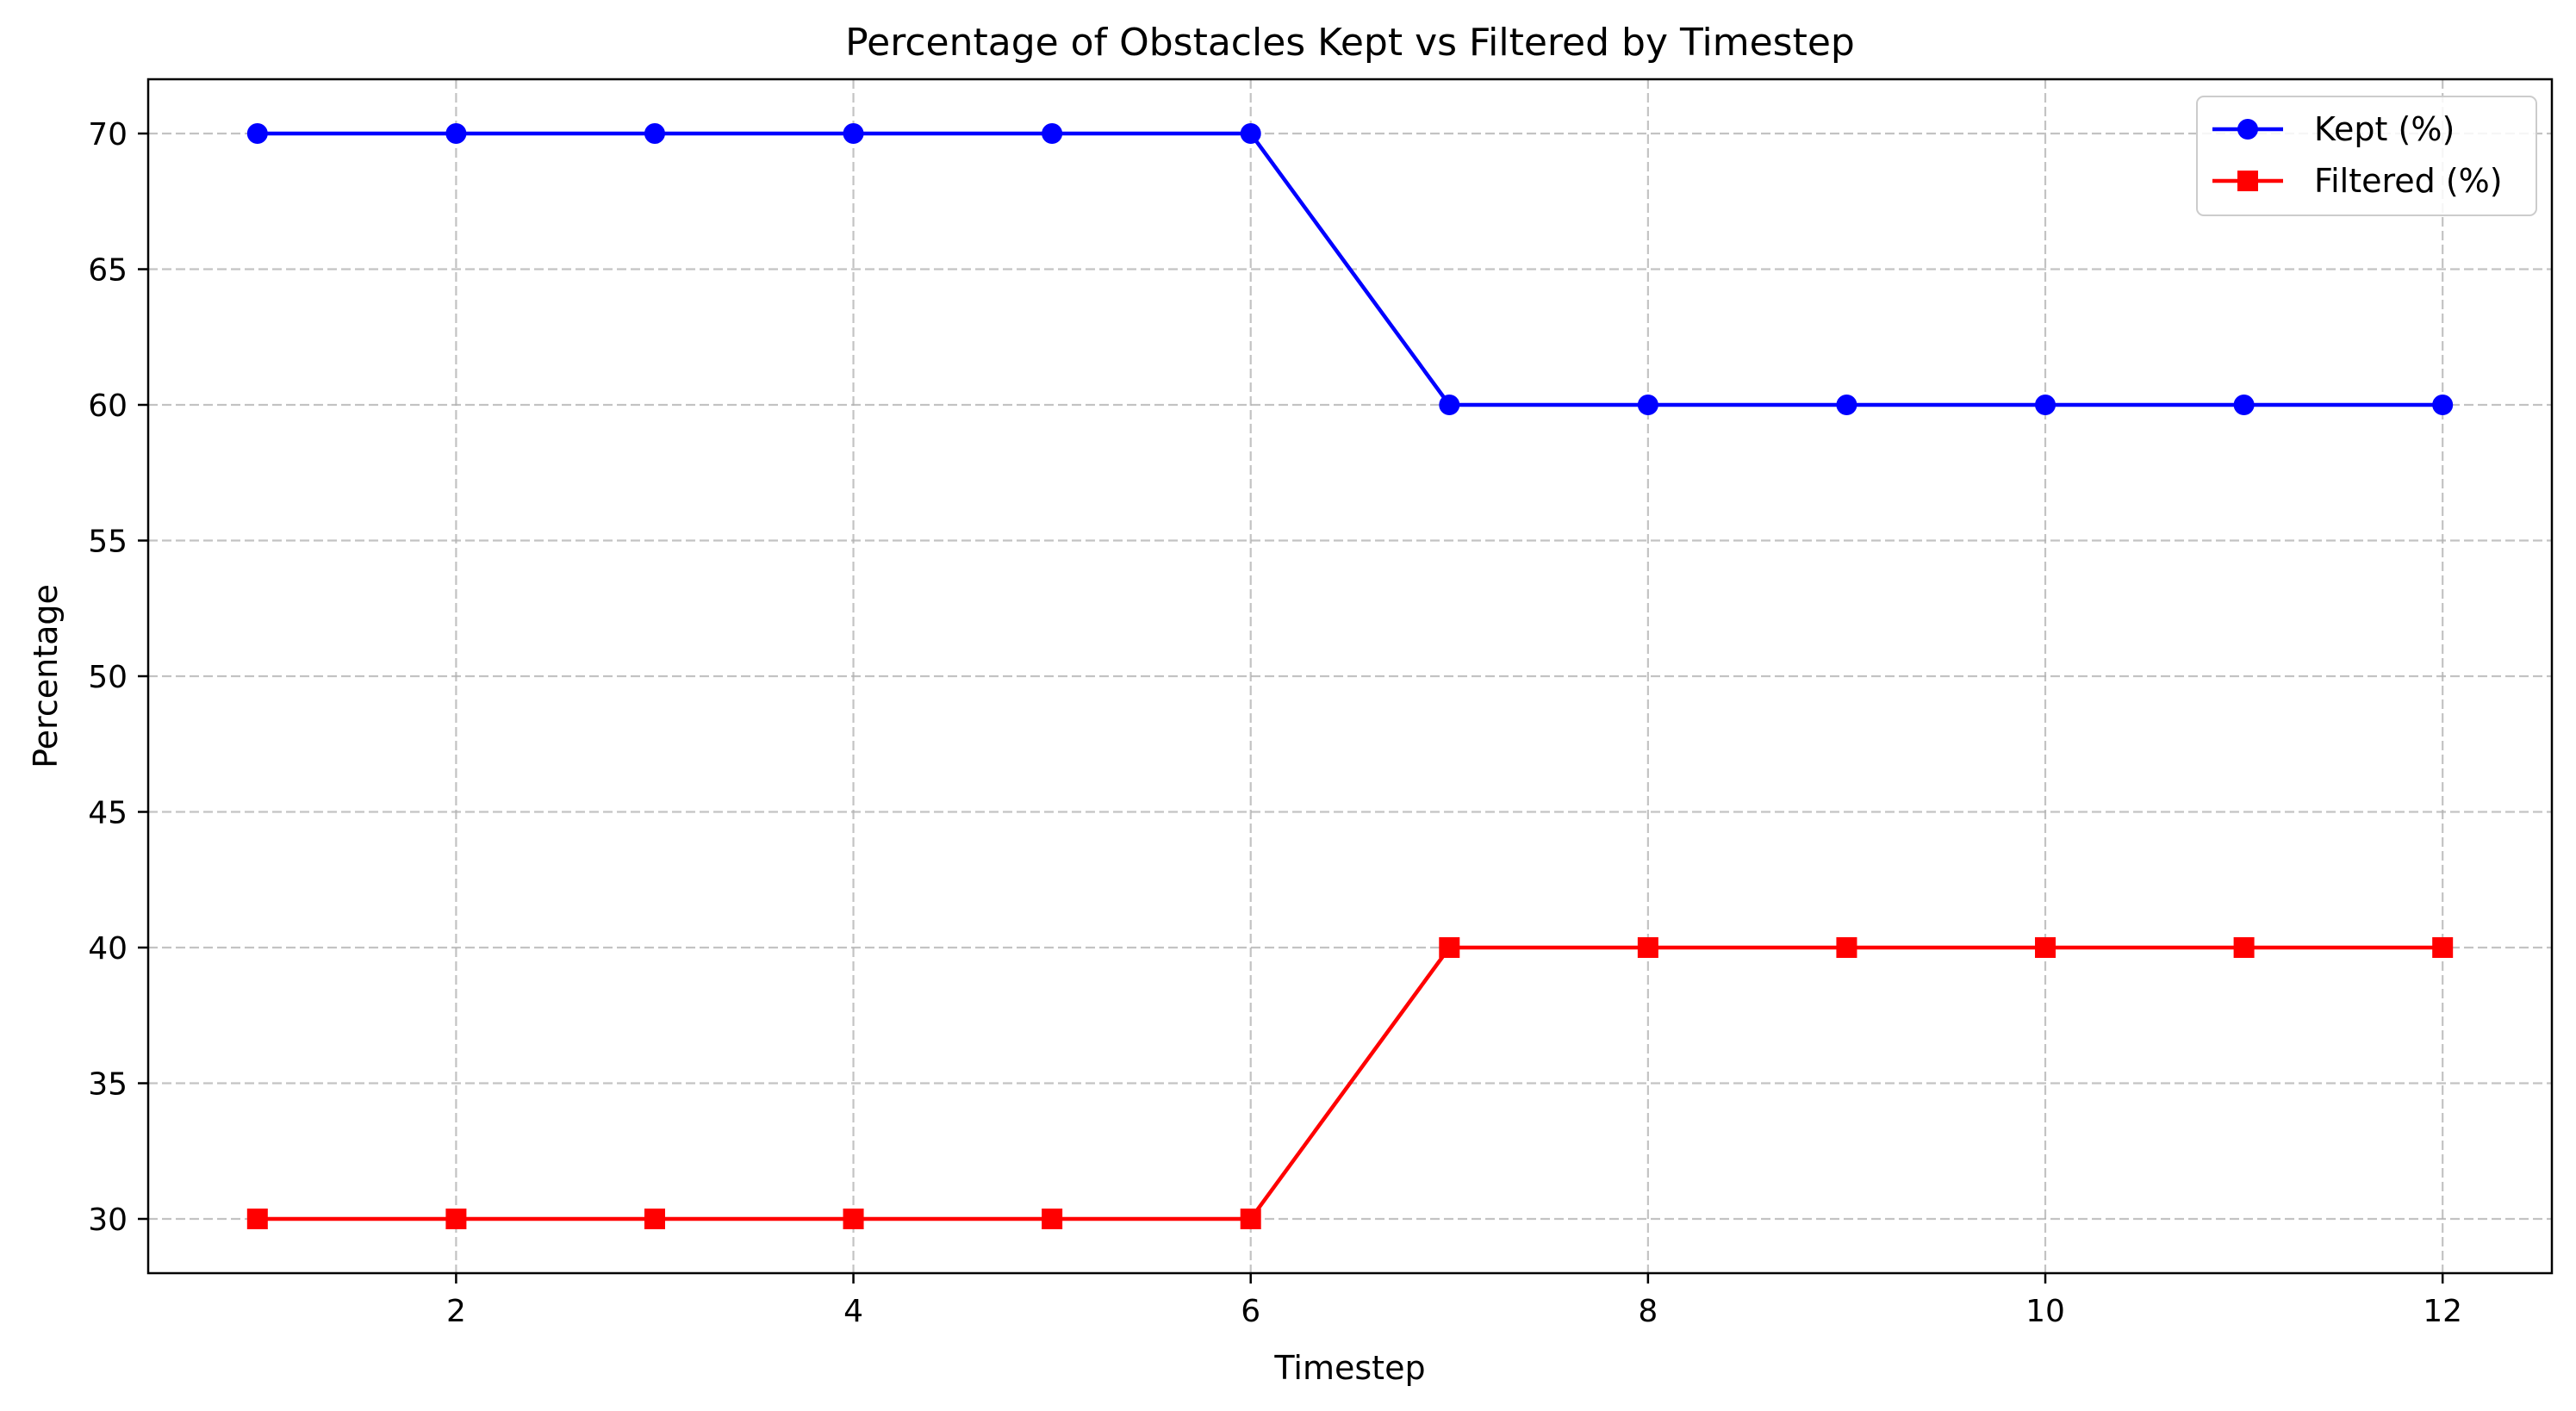 The image size is (2576, 1411). Describe the element at coordinates (108, 134) in the screenshot. I see `y-tick-label: 70` at that location.